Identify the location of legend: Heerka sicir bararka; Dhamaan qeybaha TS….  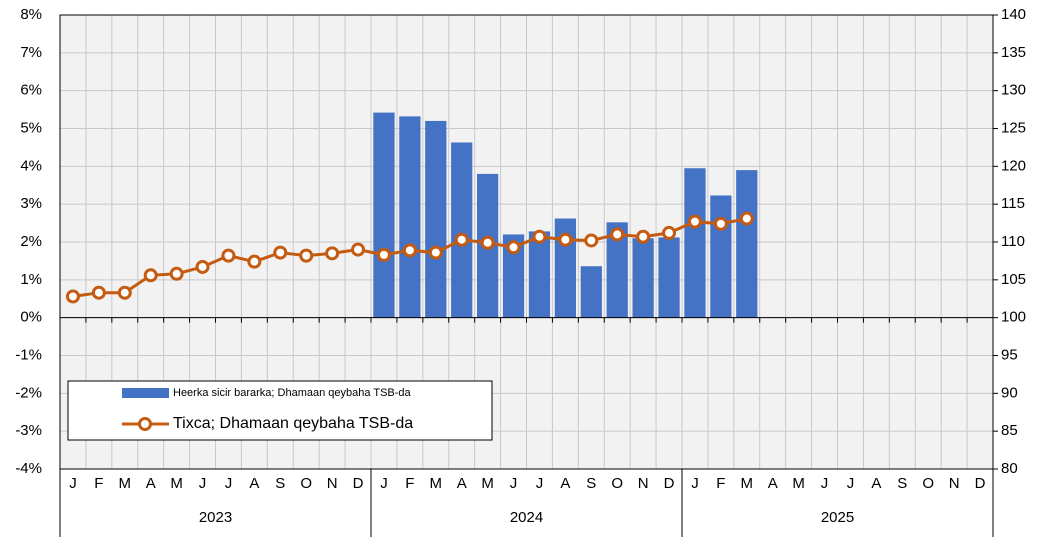
(280, 410).